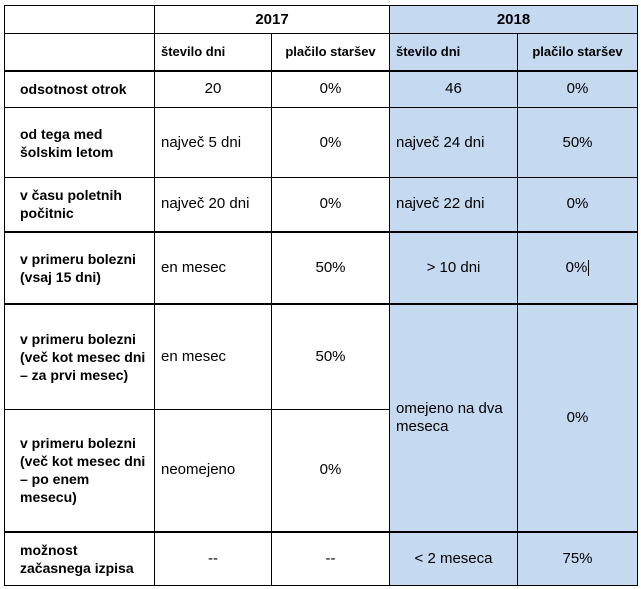 This screenshot has height=589, width=641. I want to click on days-2018-cell: 46, so click(453, 88).